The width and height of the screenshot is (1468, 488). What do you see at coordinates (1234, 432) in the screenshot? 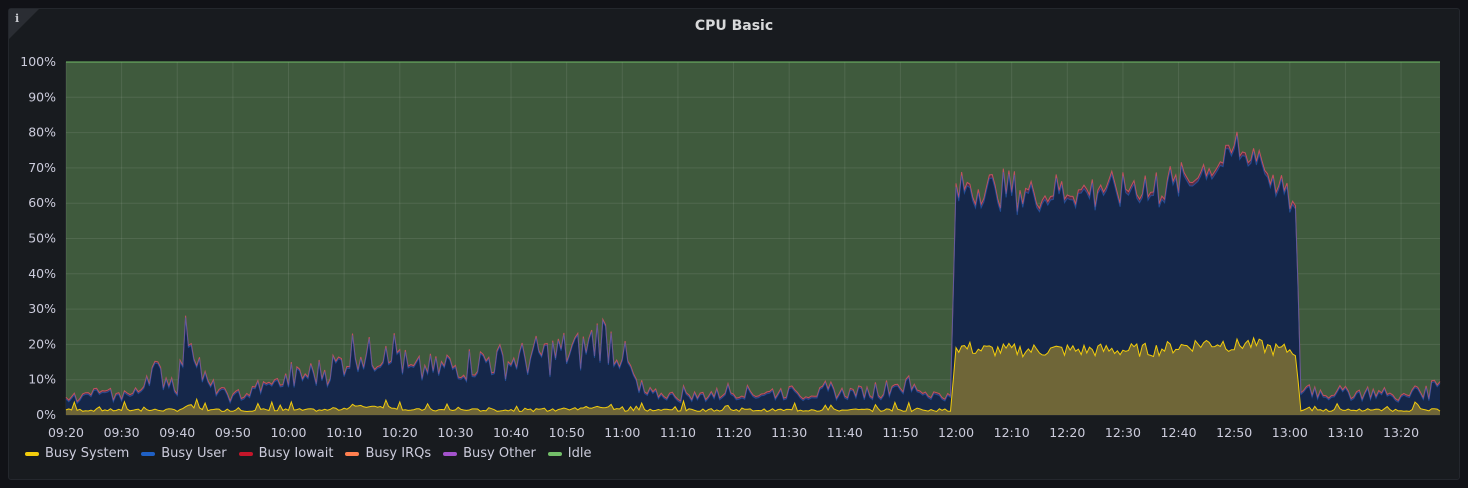
I see `x-tick-label: 12:50` at bounding box center [1234, 432].